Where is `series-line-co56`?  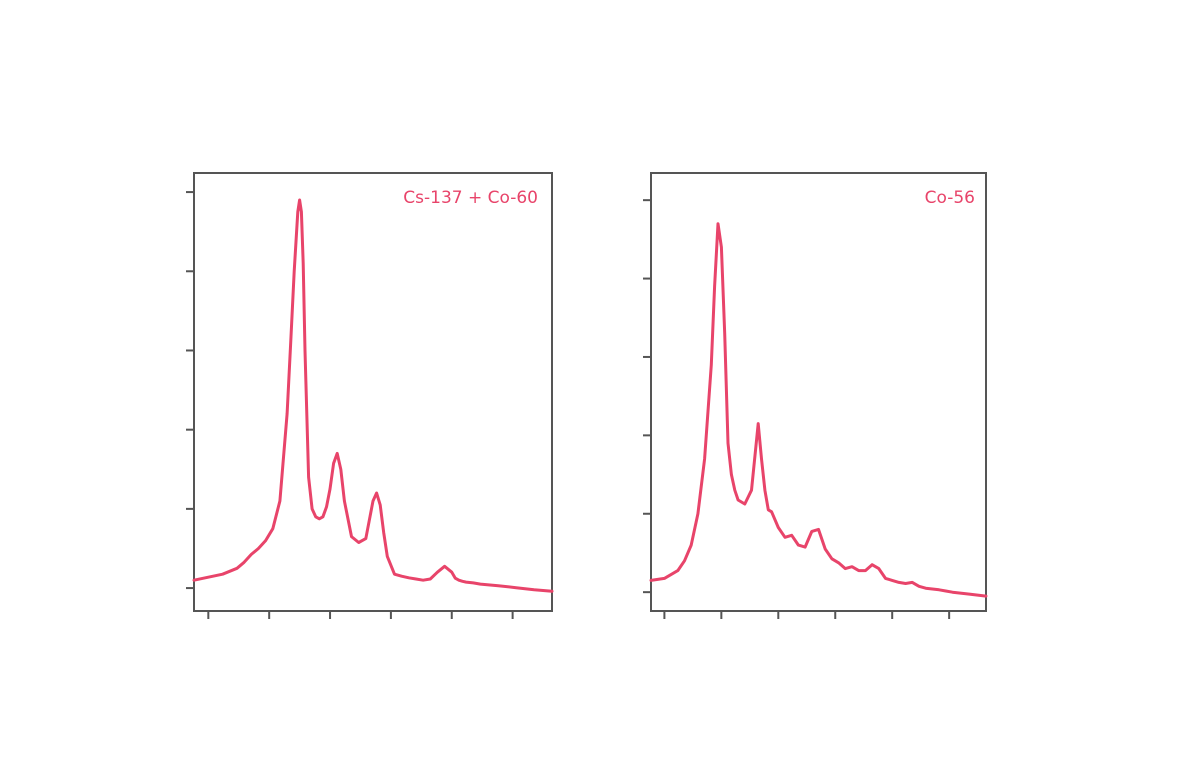 series-line-co56 is located at coordinates (818, 410).